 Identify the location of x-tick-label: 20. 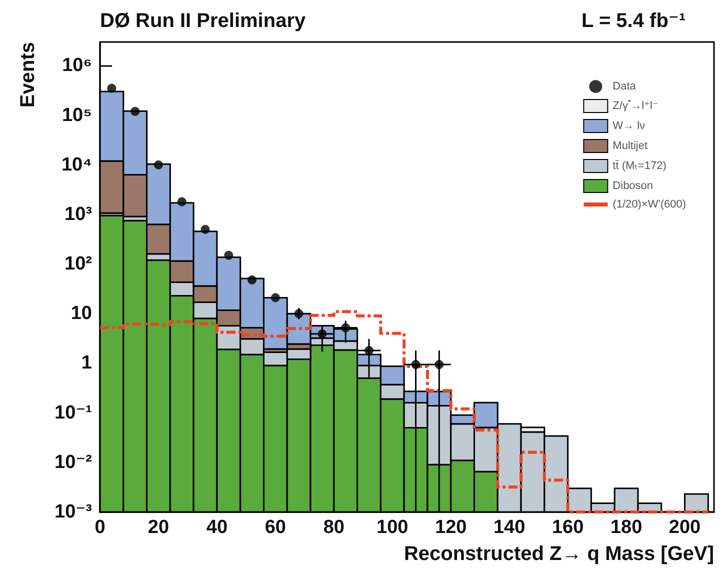
(159, 527).